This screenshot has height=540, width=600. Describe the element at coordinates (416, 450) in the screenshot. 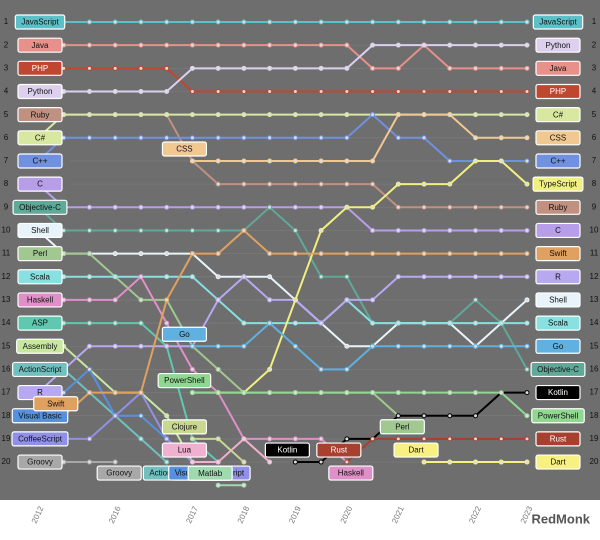

I see `language-label: Dart` at that location.